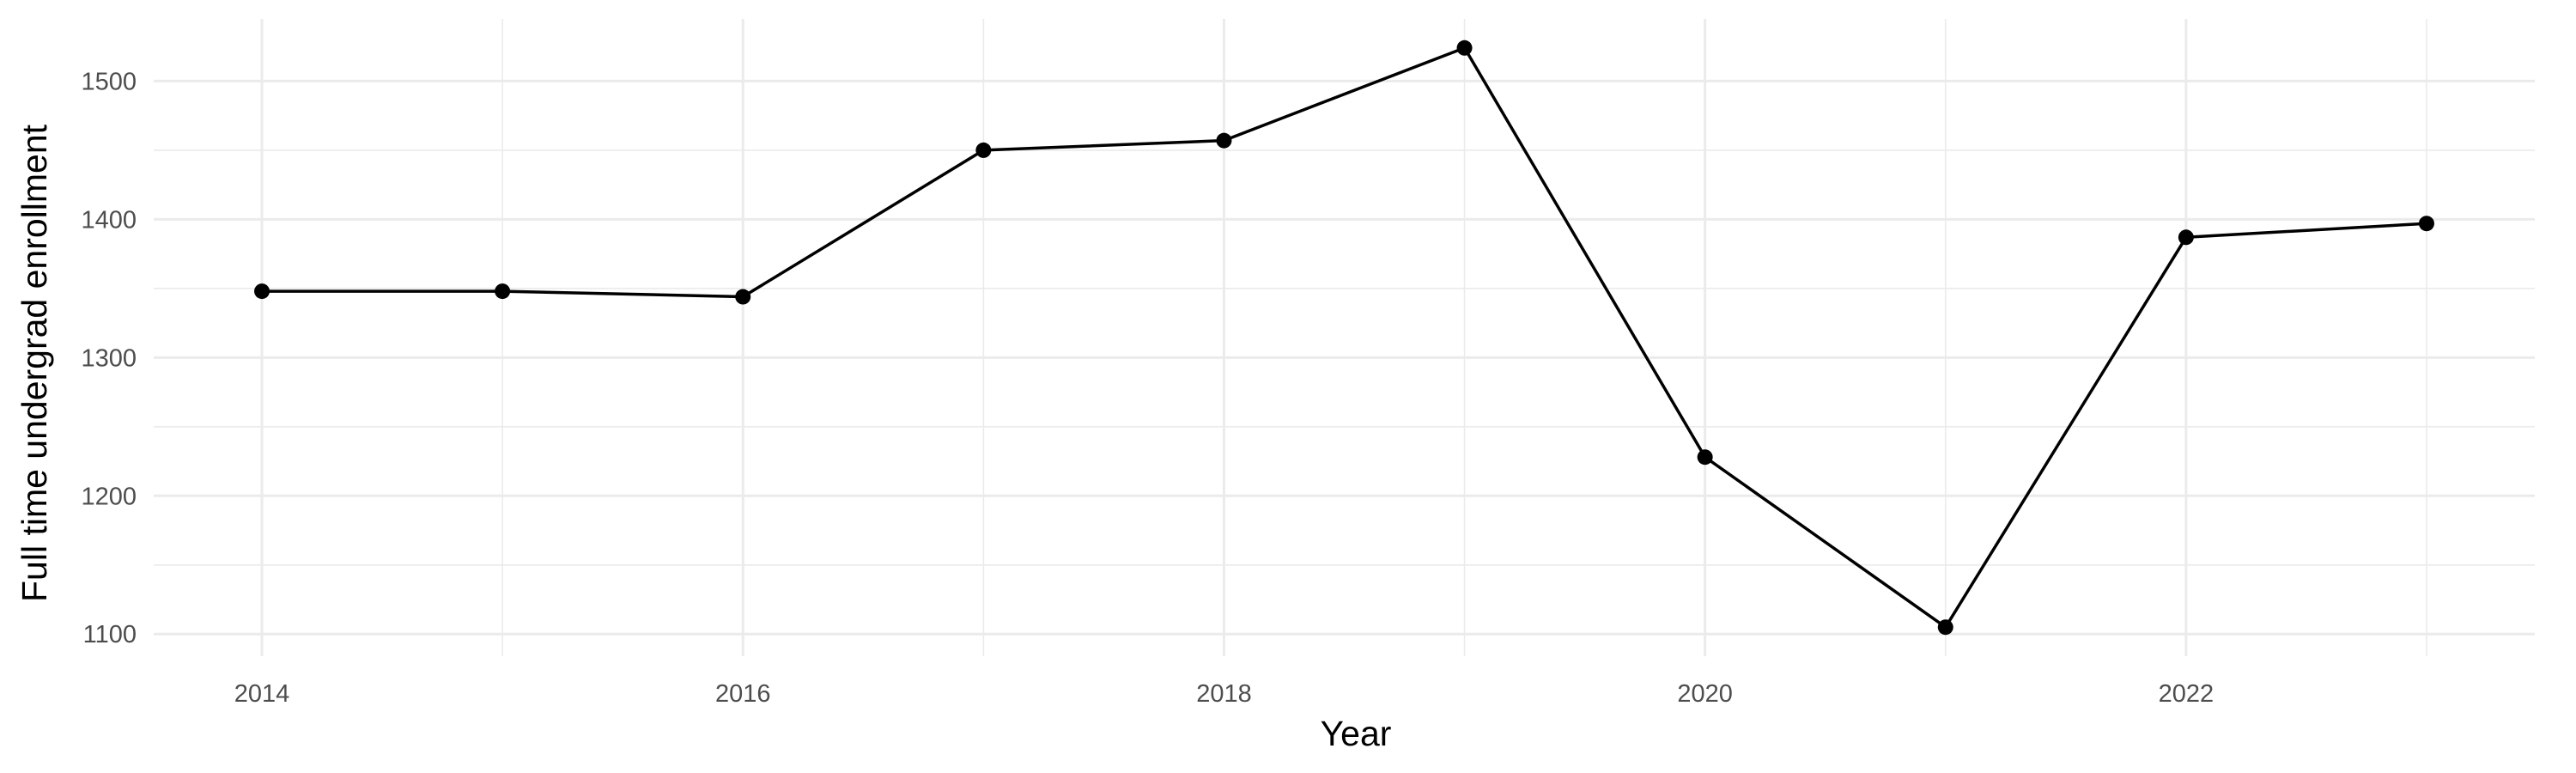 The image size is (2576, 773). What do you see at coordinates (110, 634) in the screenshot?
I see `y-tick-label: 1100` at bounding box center [110, 634].